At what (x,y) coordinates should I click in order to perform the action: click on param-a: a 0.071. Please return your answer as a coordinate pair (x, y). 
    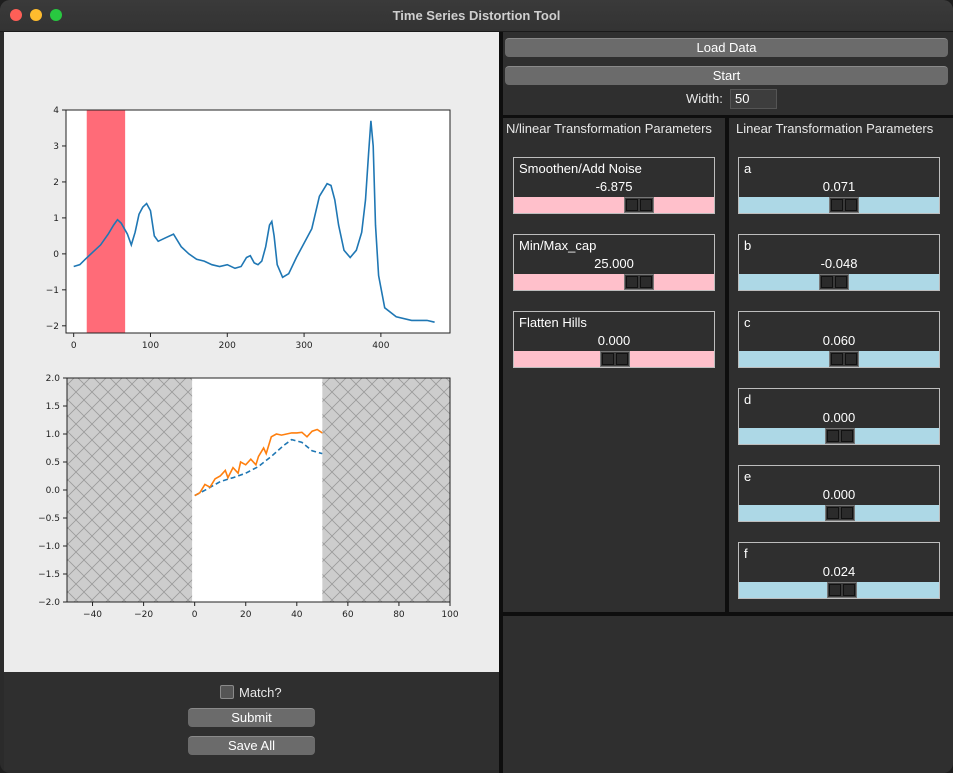
    Looking at the image, I should click on (839, 185).